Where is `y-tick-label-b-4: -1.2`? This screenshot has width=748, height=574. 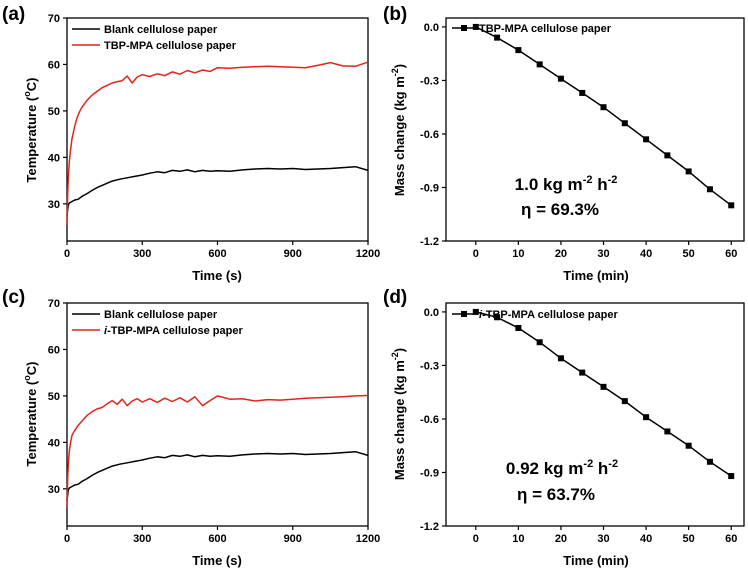 y-tick-label-b-4: -1.2 is located at coordinates (429, 242).